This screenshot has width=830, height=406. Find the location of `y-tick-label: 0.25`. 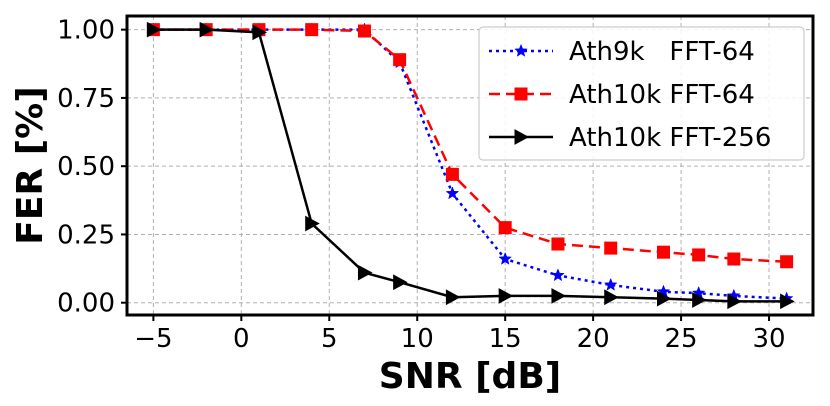

y-tick-label: 0.25 is located at coordinates (86, 235).